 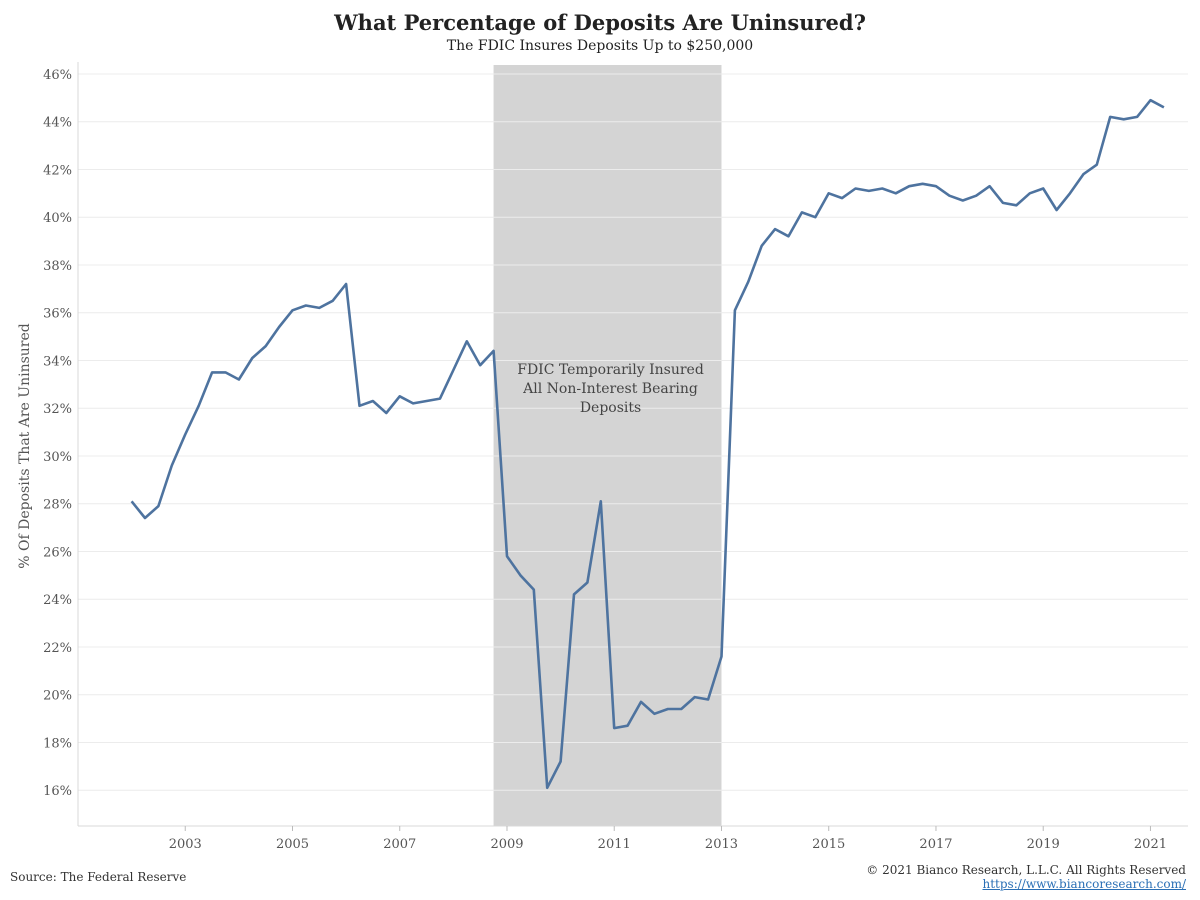 What do you see at coordinates (935, 844) in the screenshot?
I see `x-tick-label: 2017` at bounding box center [935, 844].